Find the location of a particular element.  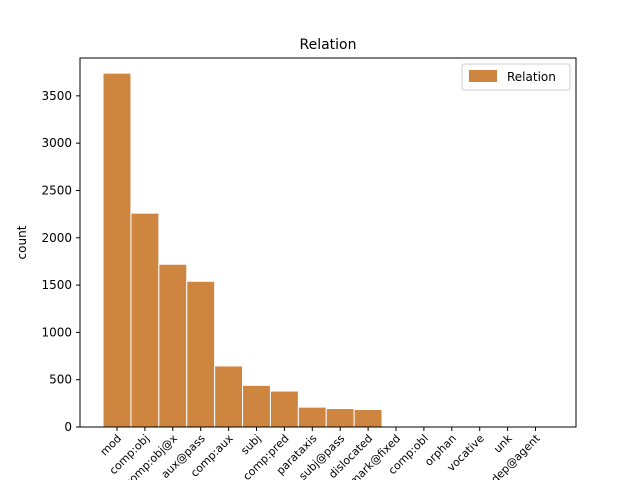

legend: Relation is located at coordinates (516, 77).